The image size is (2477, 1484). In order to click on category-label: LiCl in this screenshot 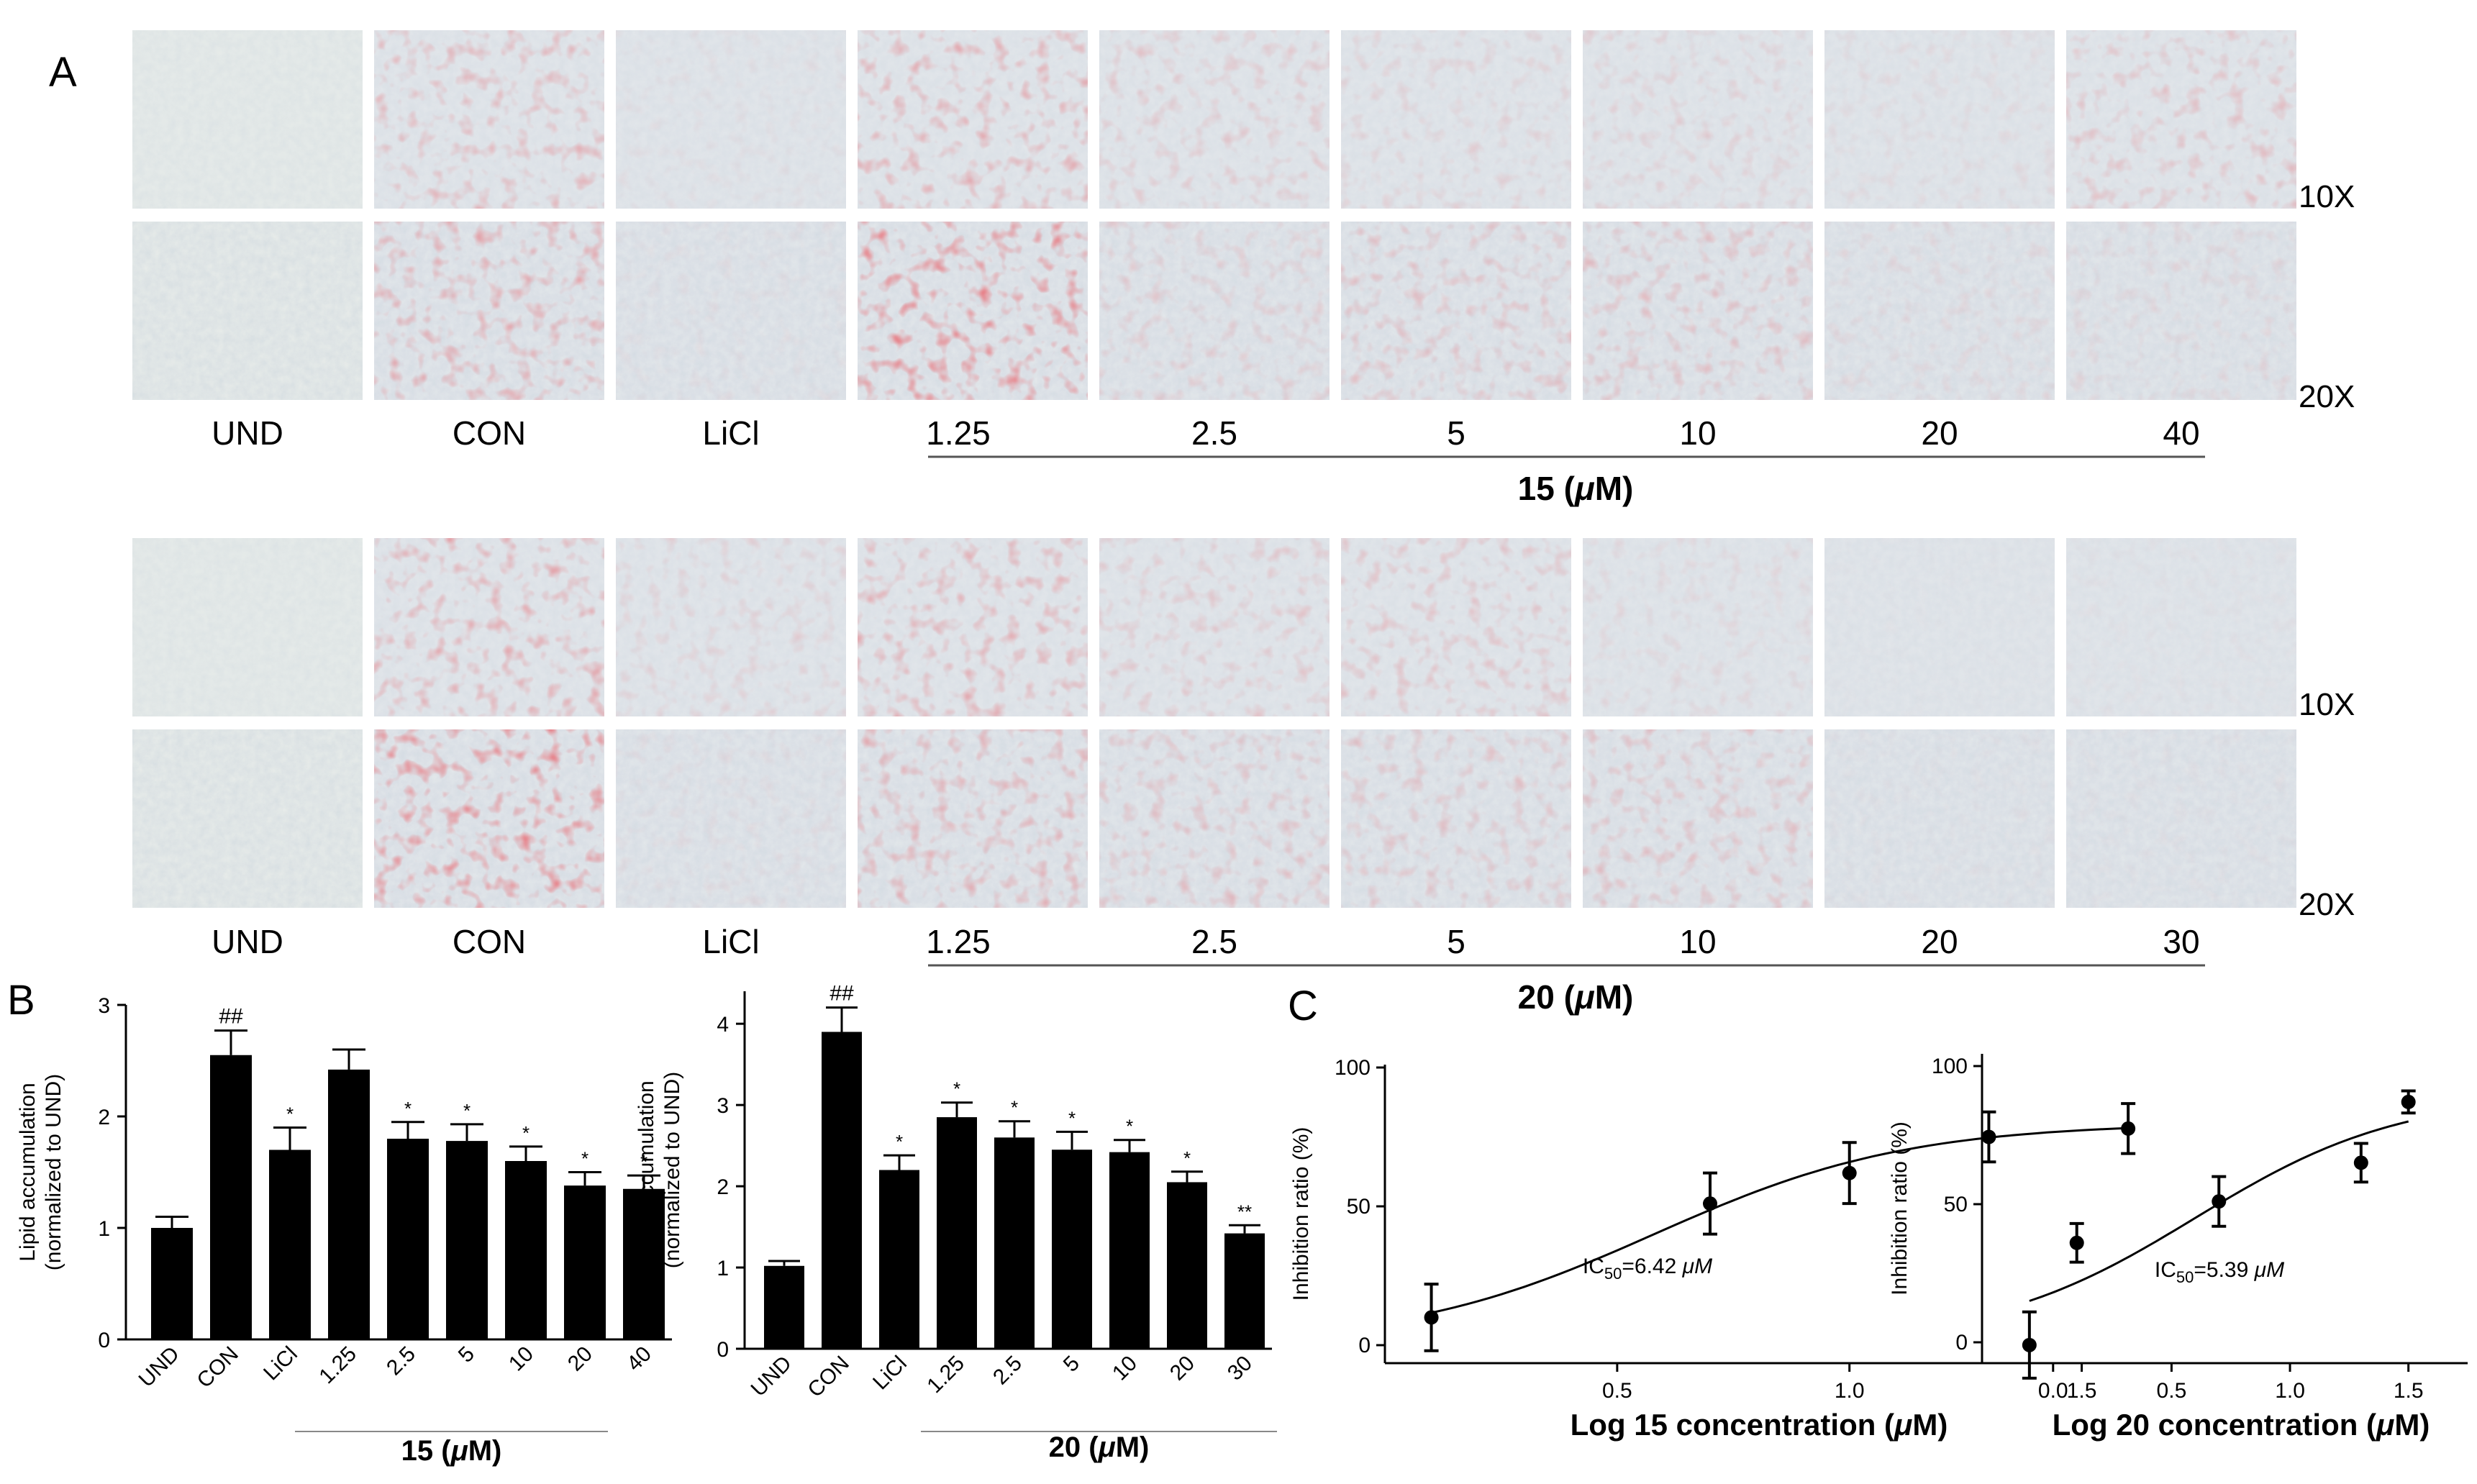, I will do `click(890, 1373)`.